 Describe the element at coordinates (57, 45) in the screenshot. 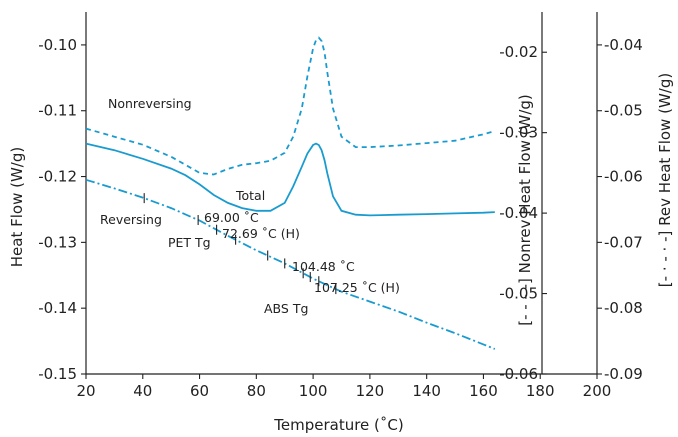

I see `y-tick-label: -0.10` at that location.